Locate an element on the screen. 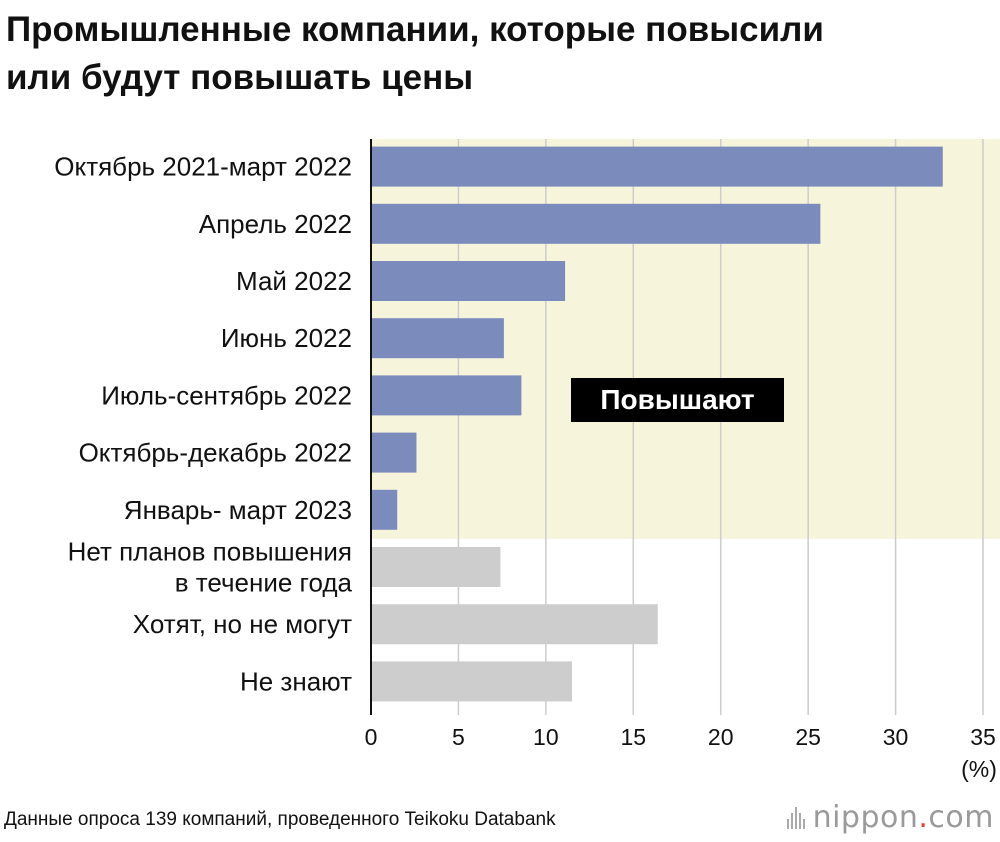 The image size is (1000, 842). highlight-label-box is located at coordinates (677, 400).